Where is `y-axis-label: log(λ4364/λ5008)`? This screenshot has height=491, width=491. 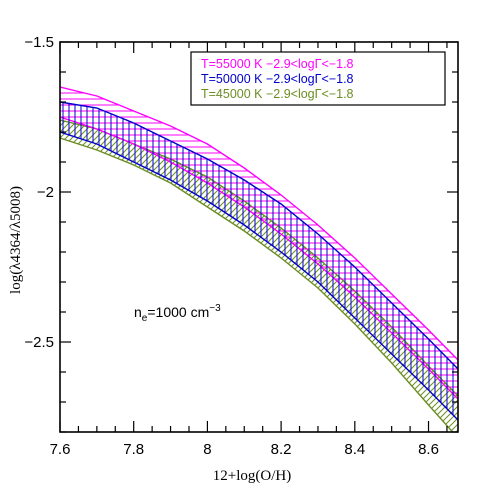 y-axis-label: log(λ4364/λ5008) is located at coordinates (16, 240).